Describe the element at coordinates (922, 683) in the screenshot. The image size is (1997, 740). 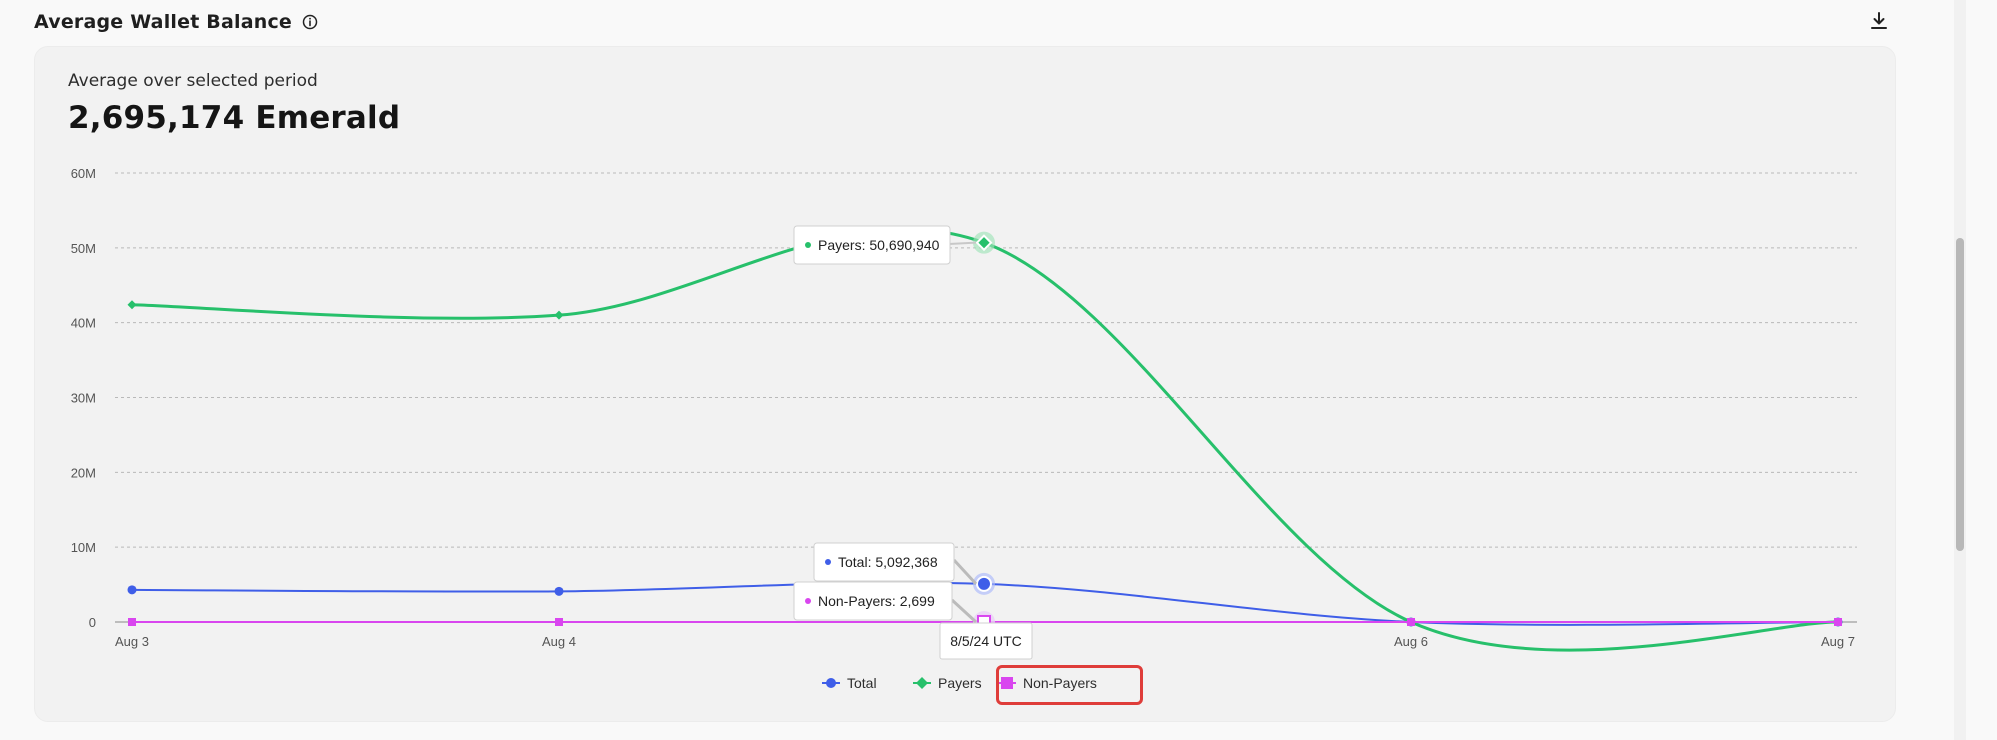
I see `legend-marker-payers` at that location.